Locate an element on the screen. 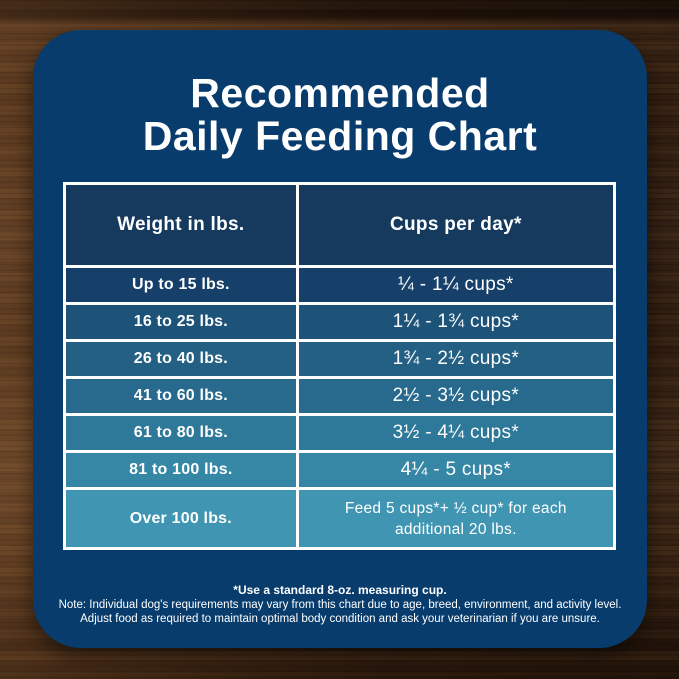 This screenshot has height=679, width=679. column-header-cups: Cups per day* is located at coordinates (456, 225).